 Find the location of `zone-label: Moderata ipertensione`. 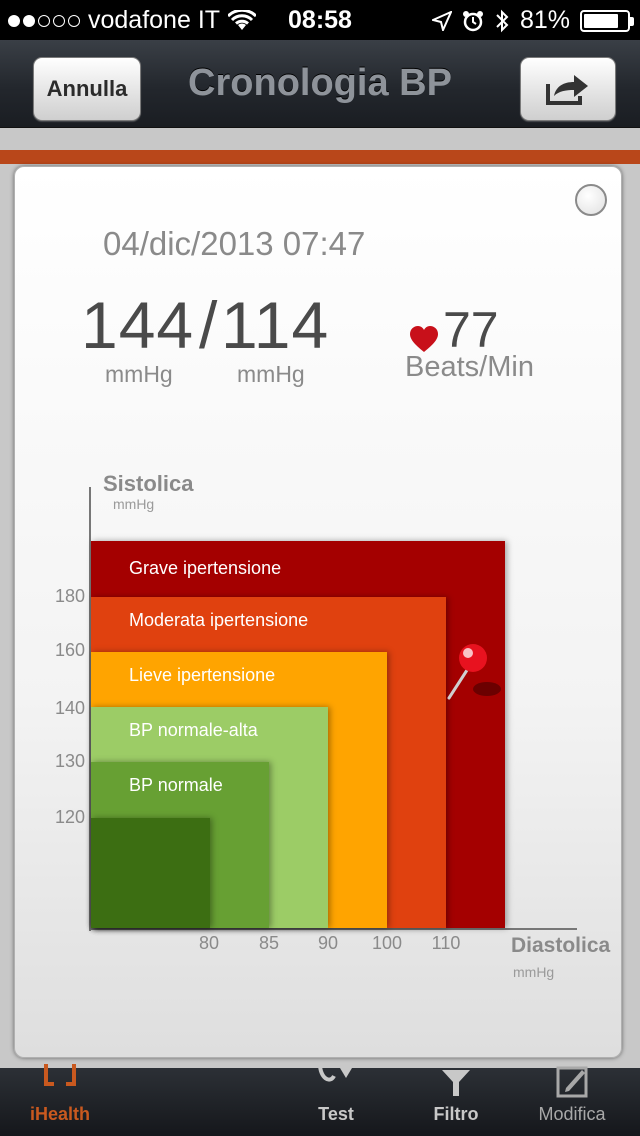

zone-label: Moderata ipertensione is located at coordinates (219, 620).